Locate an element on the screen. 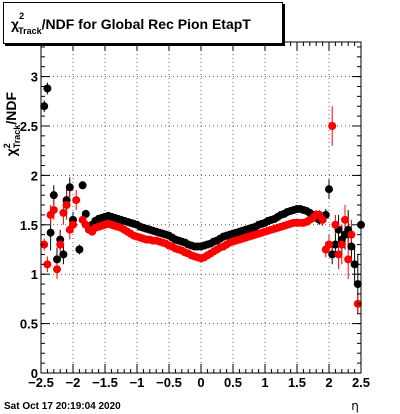 The image size is (400, 414). x-tick-label: 1 is located at coordinates (264, 382).